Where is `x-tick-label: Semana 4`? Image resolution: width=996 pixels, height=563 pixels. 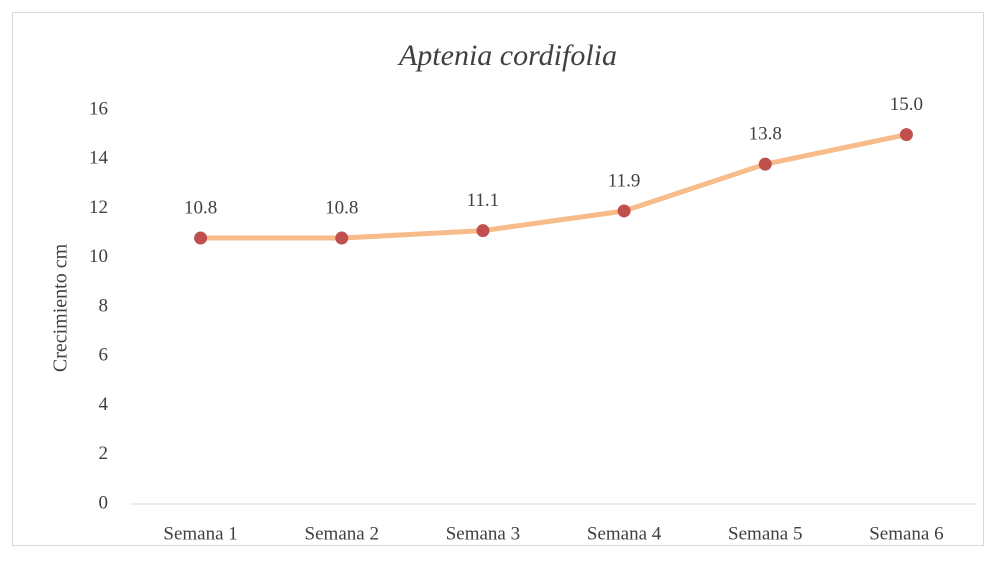
x-tick-label: Semana 4 is located at coordinates (624, 533).